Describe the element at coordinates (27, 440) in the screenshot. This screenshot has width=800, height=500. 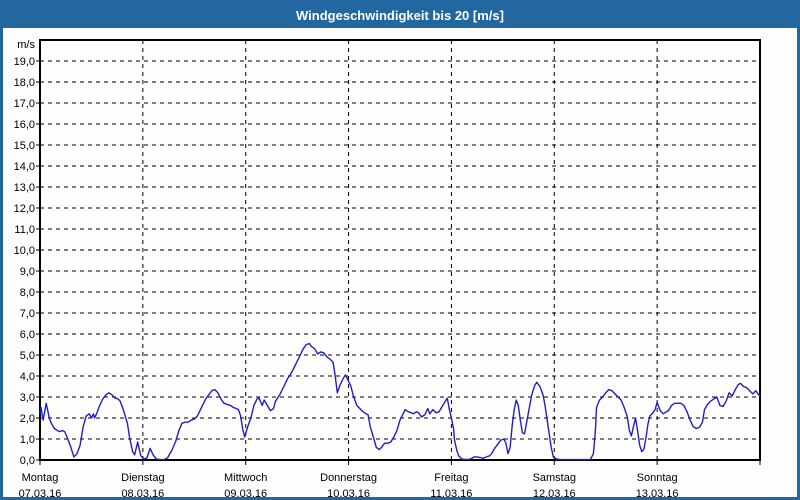
I see `y-axis-label: 1,0` at that location.